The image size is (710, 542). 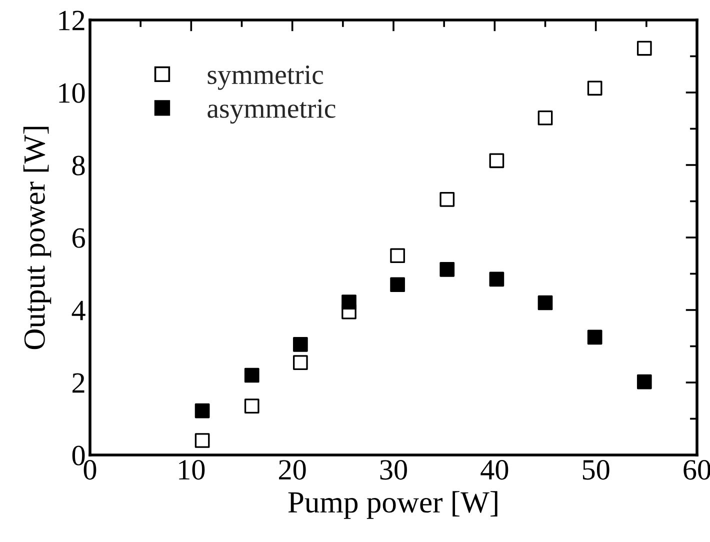 What do you see at coordinates (393, 505) in the screenshot?
I see `x-axis-title: Pump power [W]` at bounding box center [393, 505].